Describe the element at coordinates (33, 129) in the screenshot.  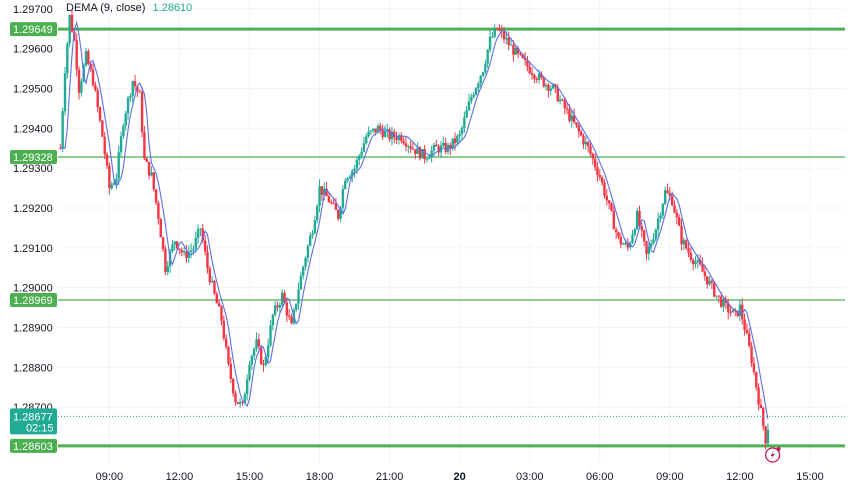
I see `y-tick-label: 1.29400` at that location.